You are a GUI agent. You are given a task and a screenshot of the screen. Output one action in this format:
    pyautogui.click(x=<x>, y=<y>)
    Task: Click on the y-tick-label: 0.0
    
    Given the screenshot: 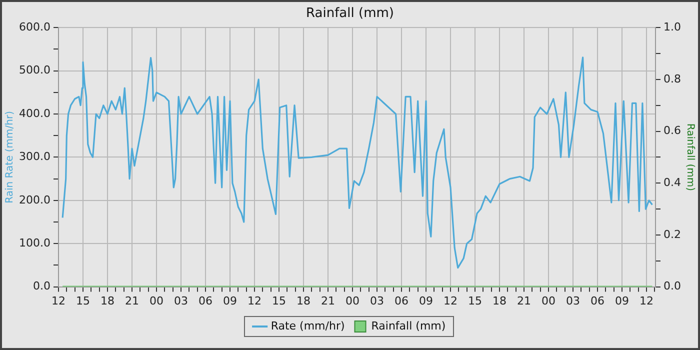 What is the action you would take?
    pyautogui.click(x=41, y=286)
    